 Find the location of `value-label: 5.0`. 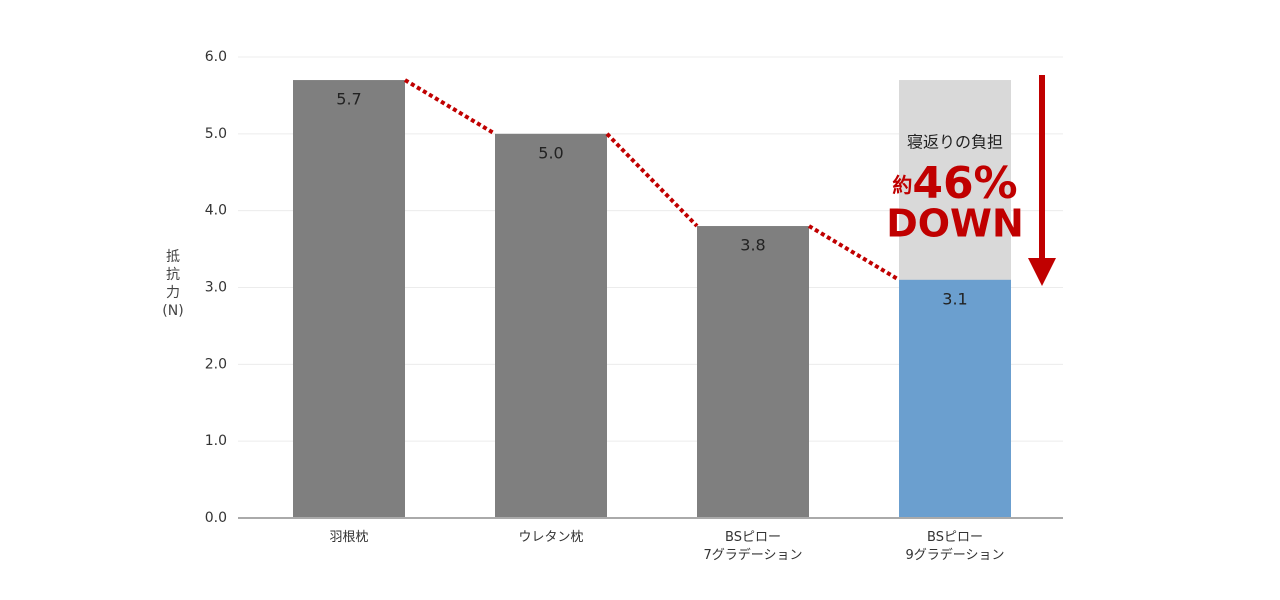

value-label: 5.0 is located at coordinates (550, 152).